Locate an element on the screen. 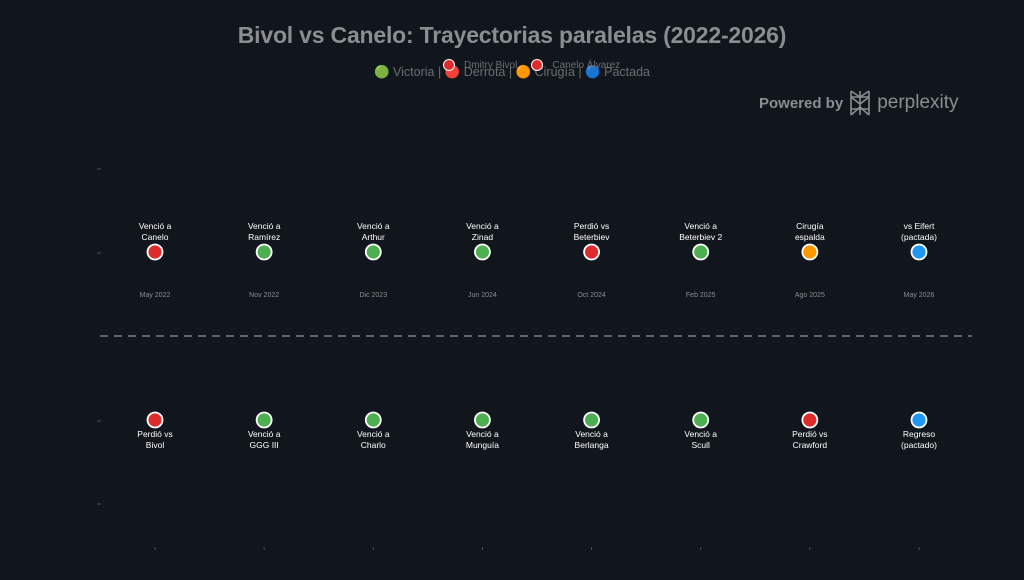 The height and width of the screenshot is (580, 1024). point-label: espalda is located at coordinates (810, 237).